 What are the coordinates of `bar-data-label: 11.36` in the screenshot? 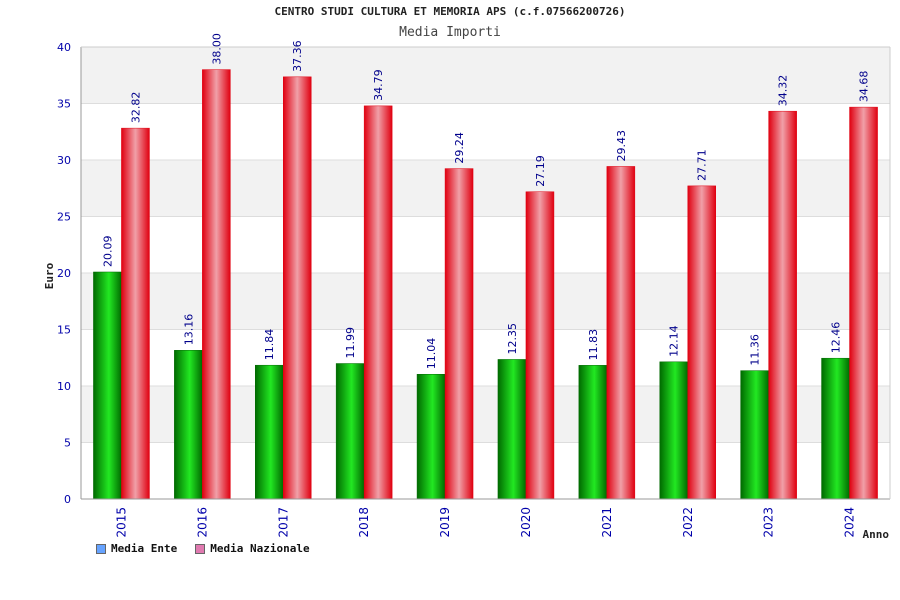 It's located at (755, 350).